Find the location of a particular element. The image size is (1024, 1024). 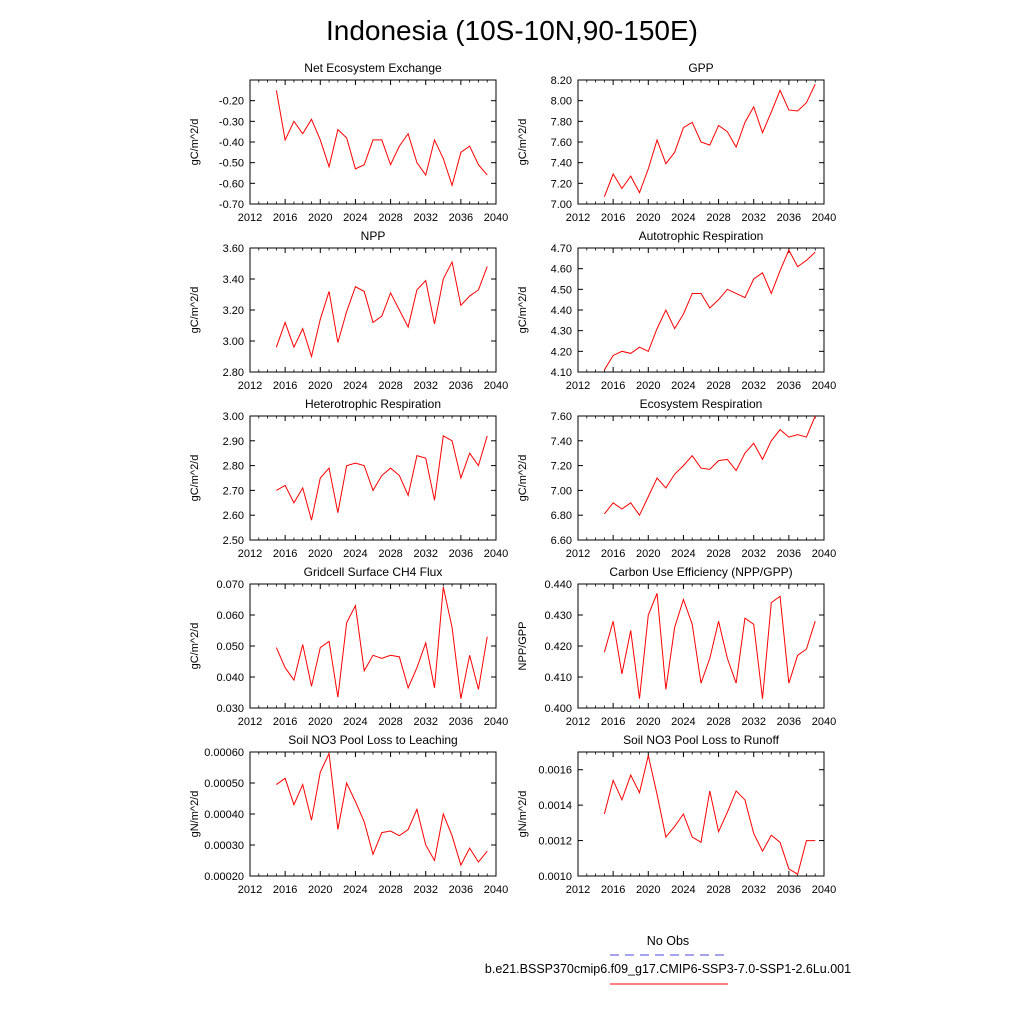

panel-title: Autotrophic Respiration is located at coordinates (701, 236).